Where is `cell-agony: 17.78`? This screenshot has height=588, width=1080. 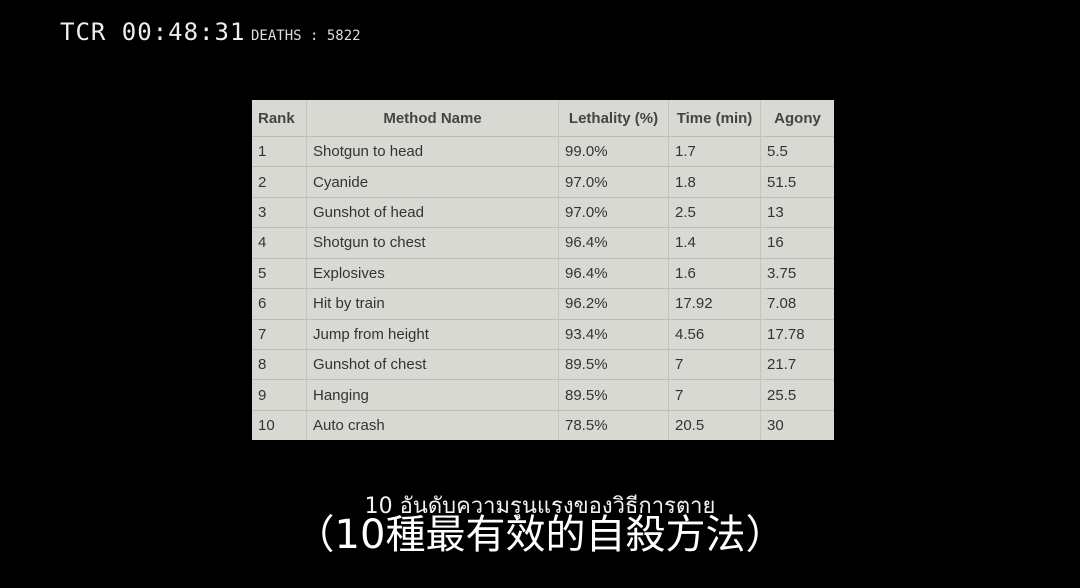
cell-agony: 17.78 is located at coordinates (797, 334).